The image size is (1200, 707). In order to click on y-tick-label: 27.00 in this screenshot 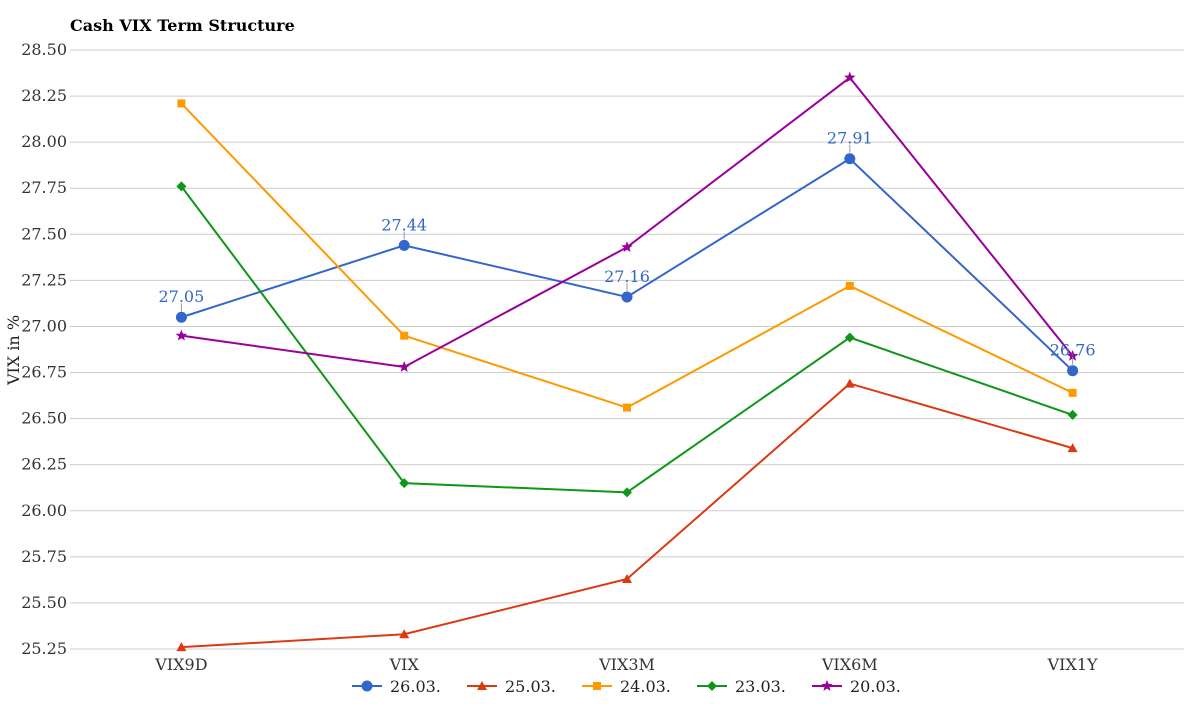, I will do `click(44, 325)`.